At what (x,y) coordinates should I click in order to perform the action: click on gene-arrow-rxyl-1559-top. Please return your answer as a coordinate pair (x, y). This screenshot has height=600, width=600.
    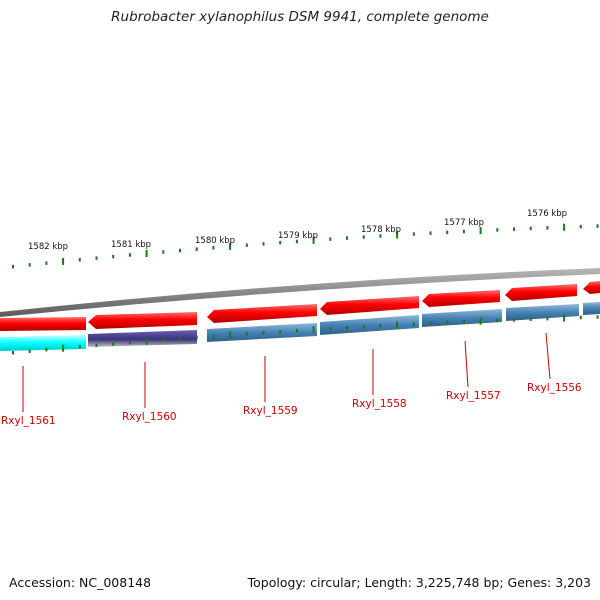
    Looking at the image, I should click on (262, 313).